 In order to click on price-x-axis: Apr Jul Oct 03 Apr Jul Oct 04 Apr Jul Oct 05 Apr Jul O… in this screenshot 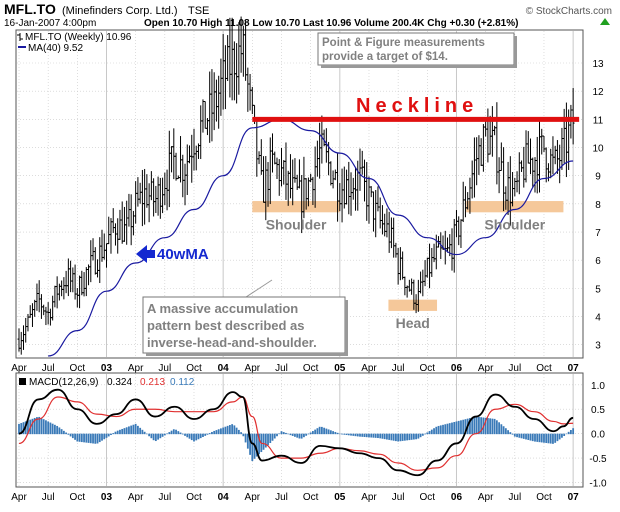, I will do `click(295, 368)`.